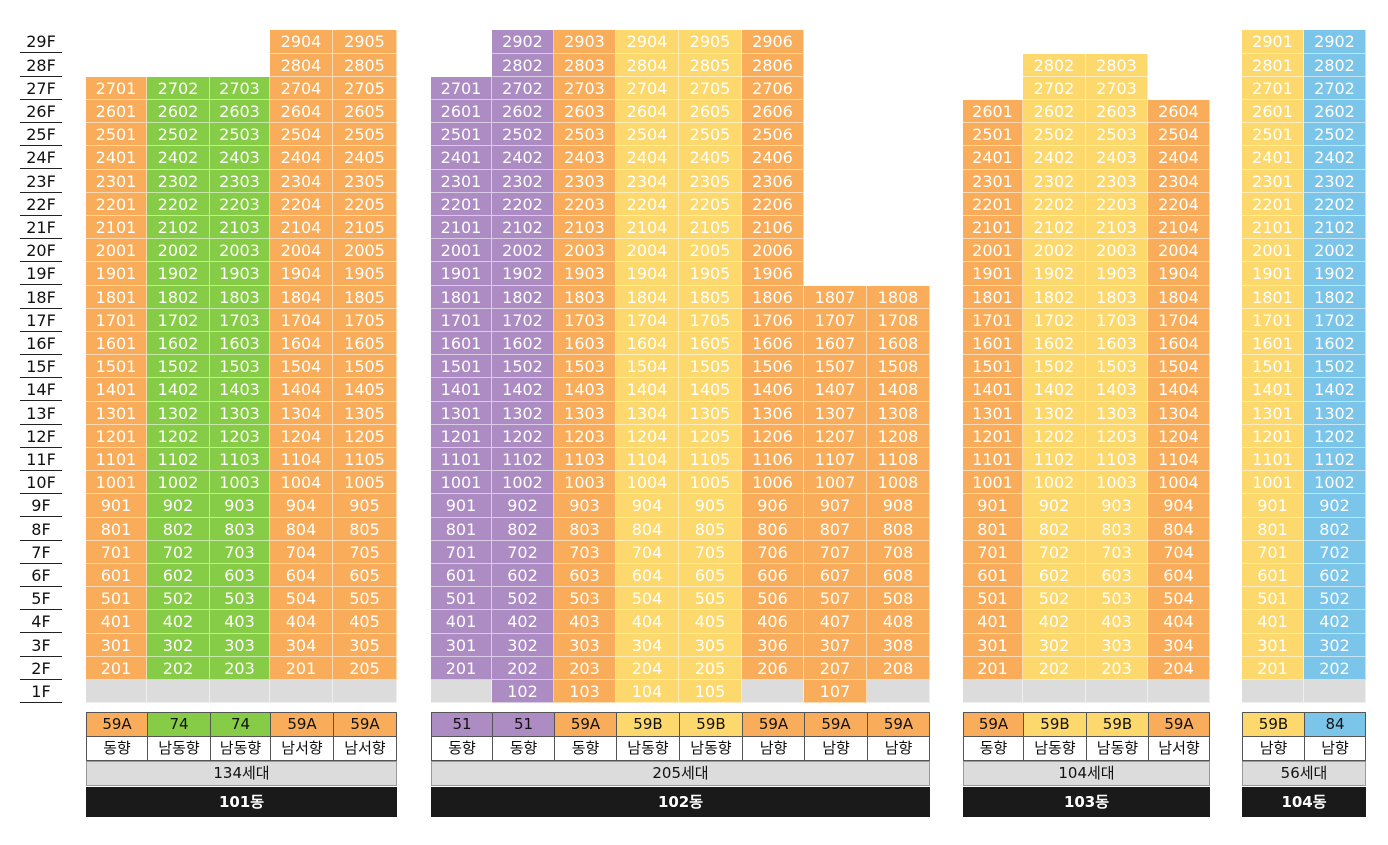 This screenshot has height=845, width=1388. I want to click on unit-cell: 2703, so click(1117, 88).